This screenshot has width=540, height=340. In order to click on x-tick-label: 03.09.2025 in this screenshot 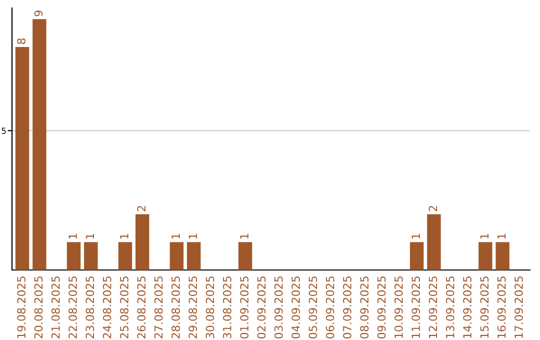, I will do `click(278, 307)`.